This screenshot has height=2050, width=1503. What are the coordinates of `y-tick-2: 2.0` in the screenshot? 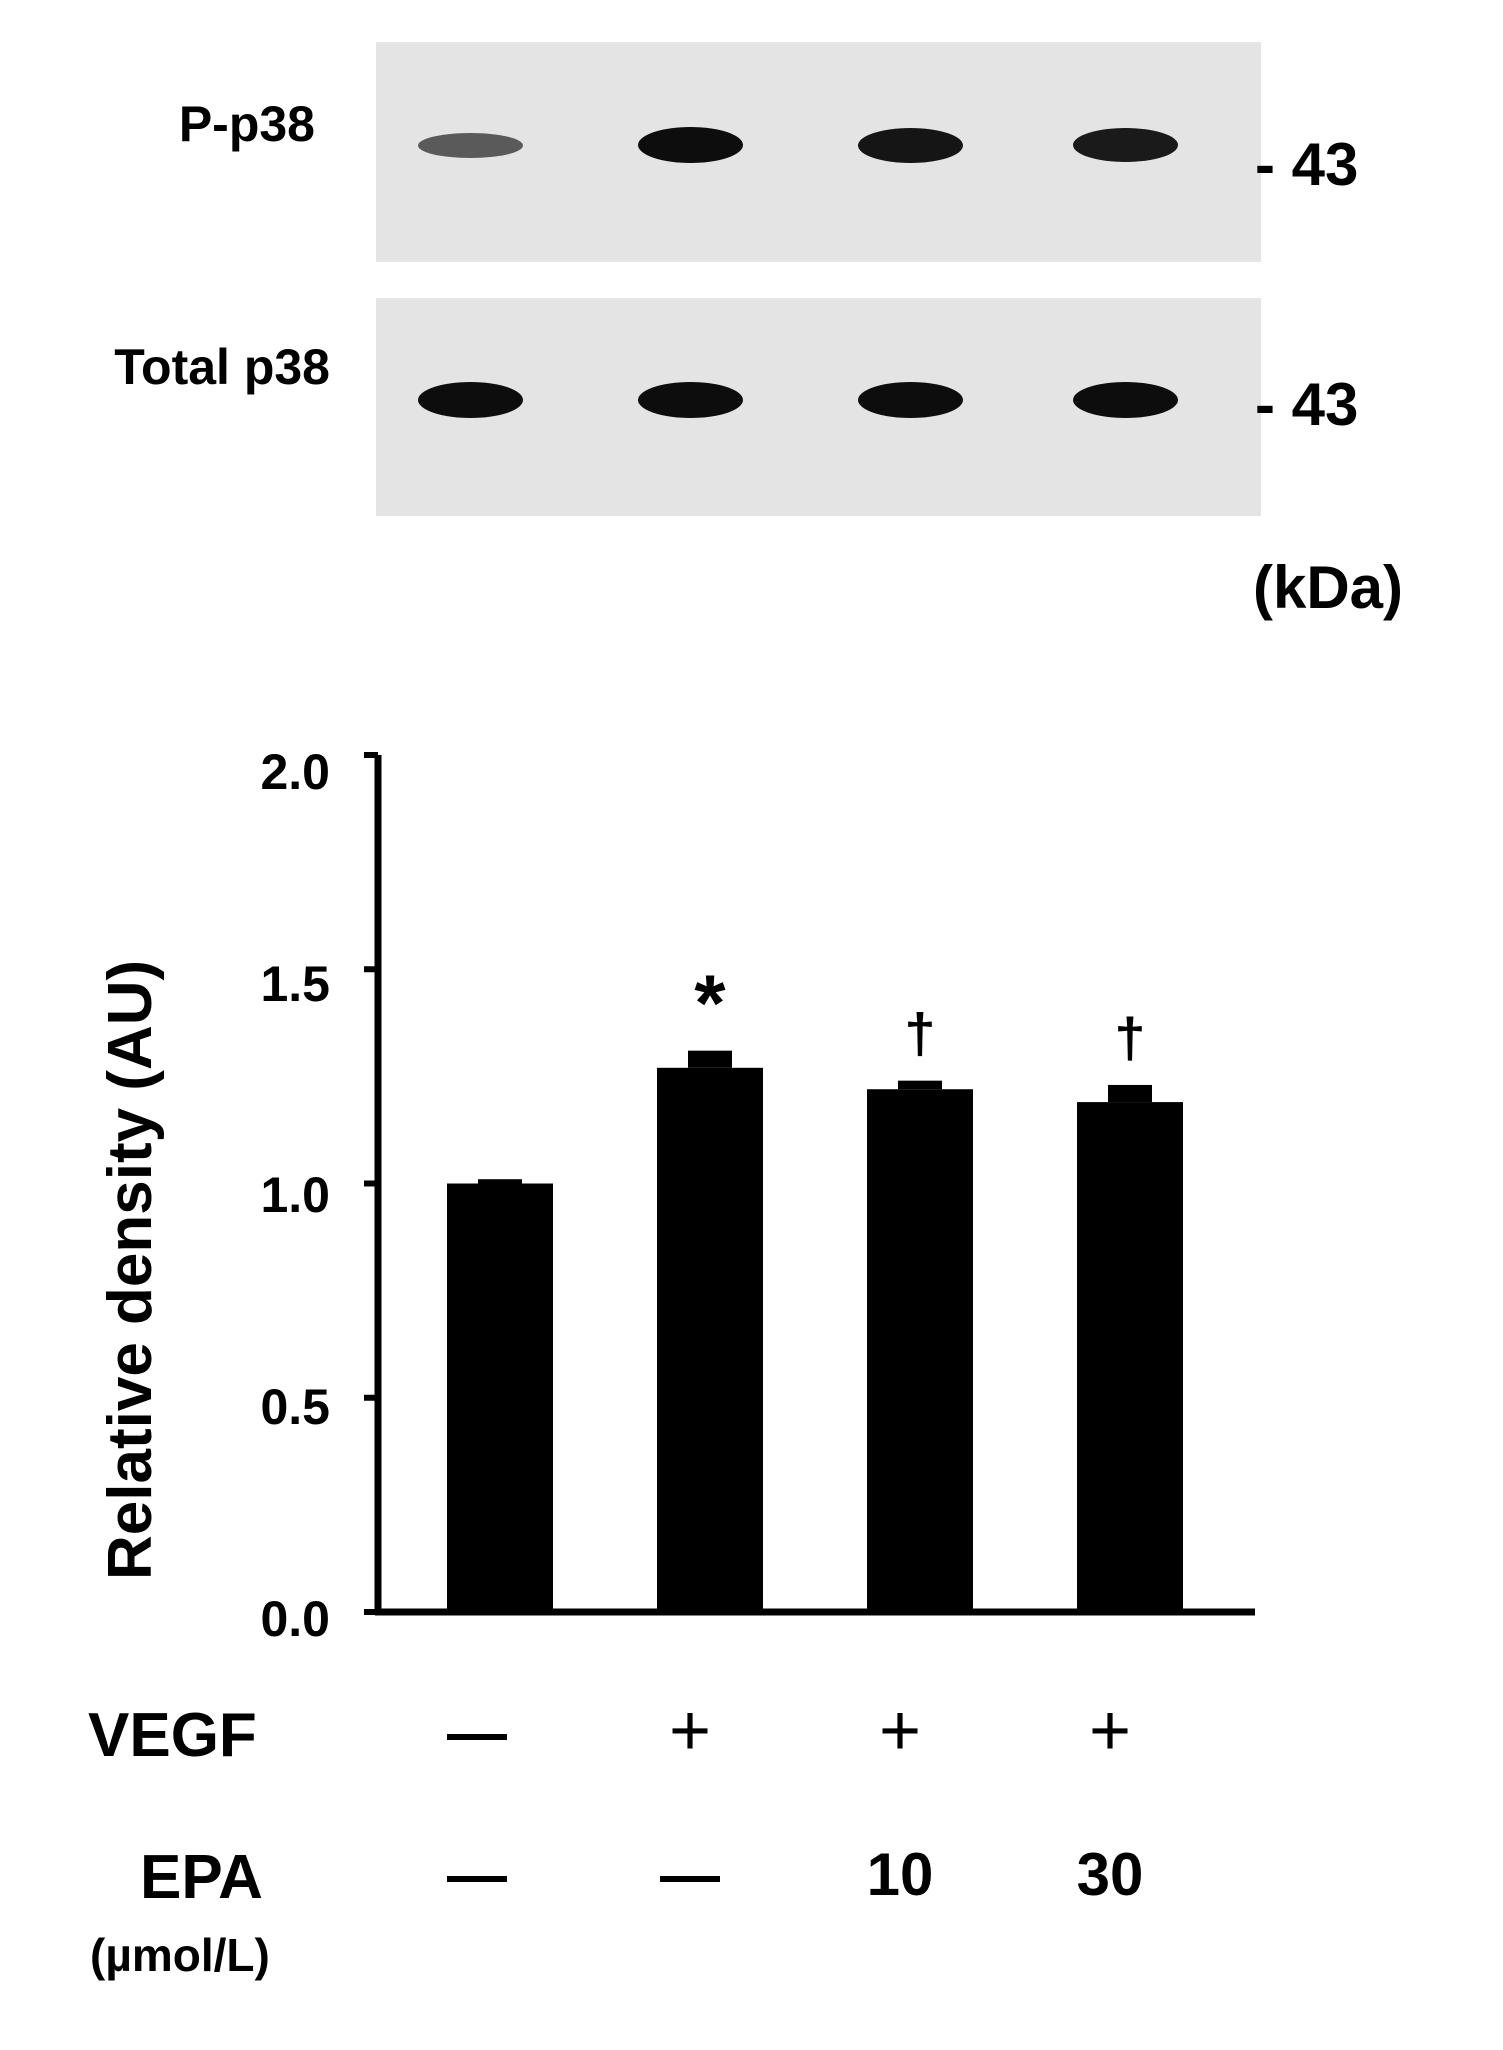 It's located at (295, 772).